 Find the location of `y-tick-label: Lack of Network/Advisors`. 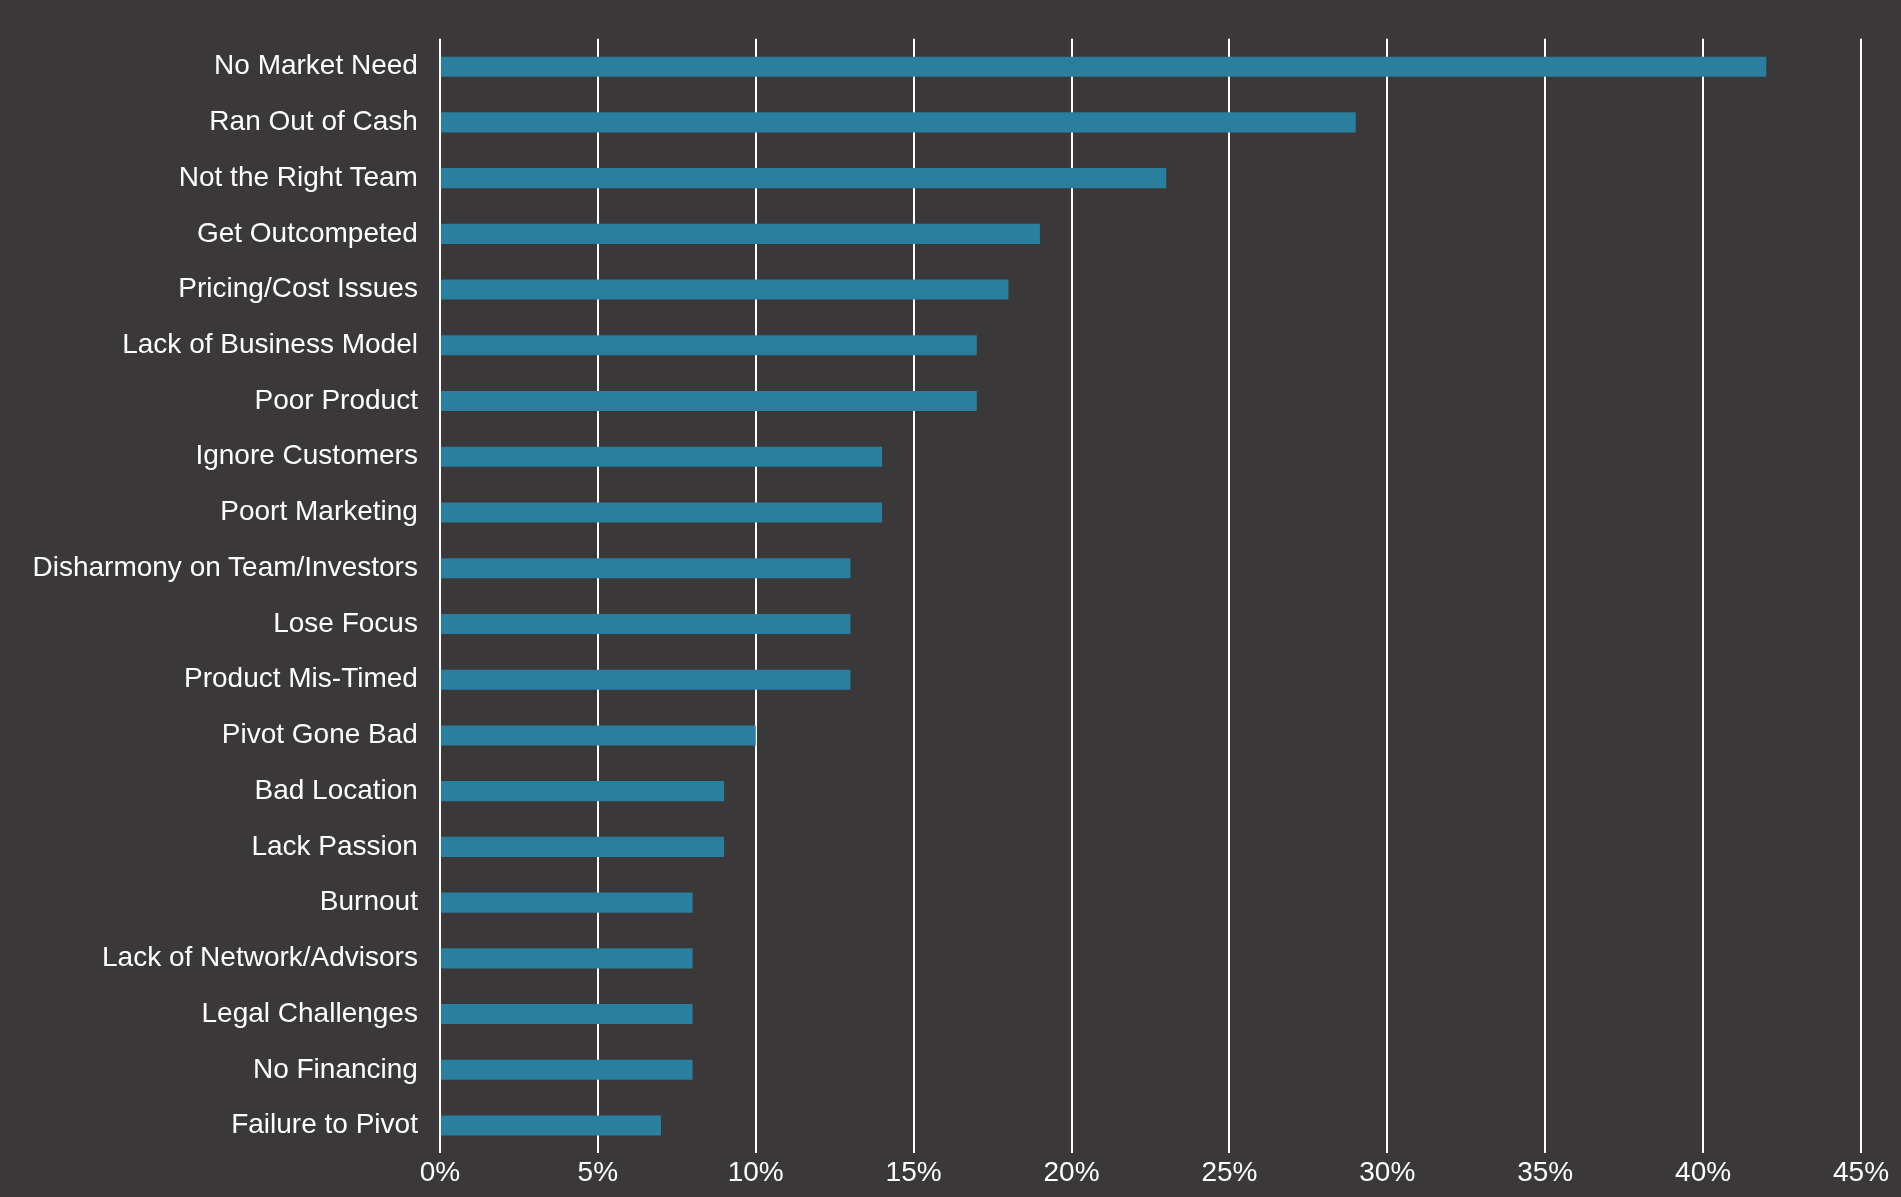

y-tick-label: Lack of Network/Advisors is located at coordinates (260, 957).